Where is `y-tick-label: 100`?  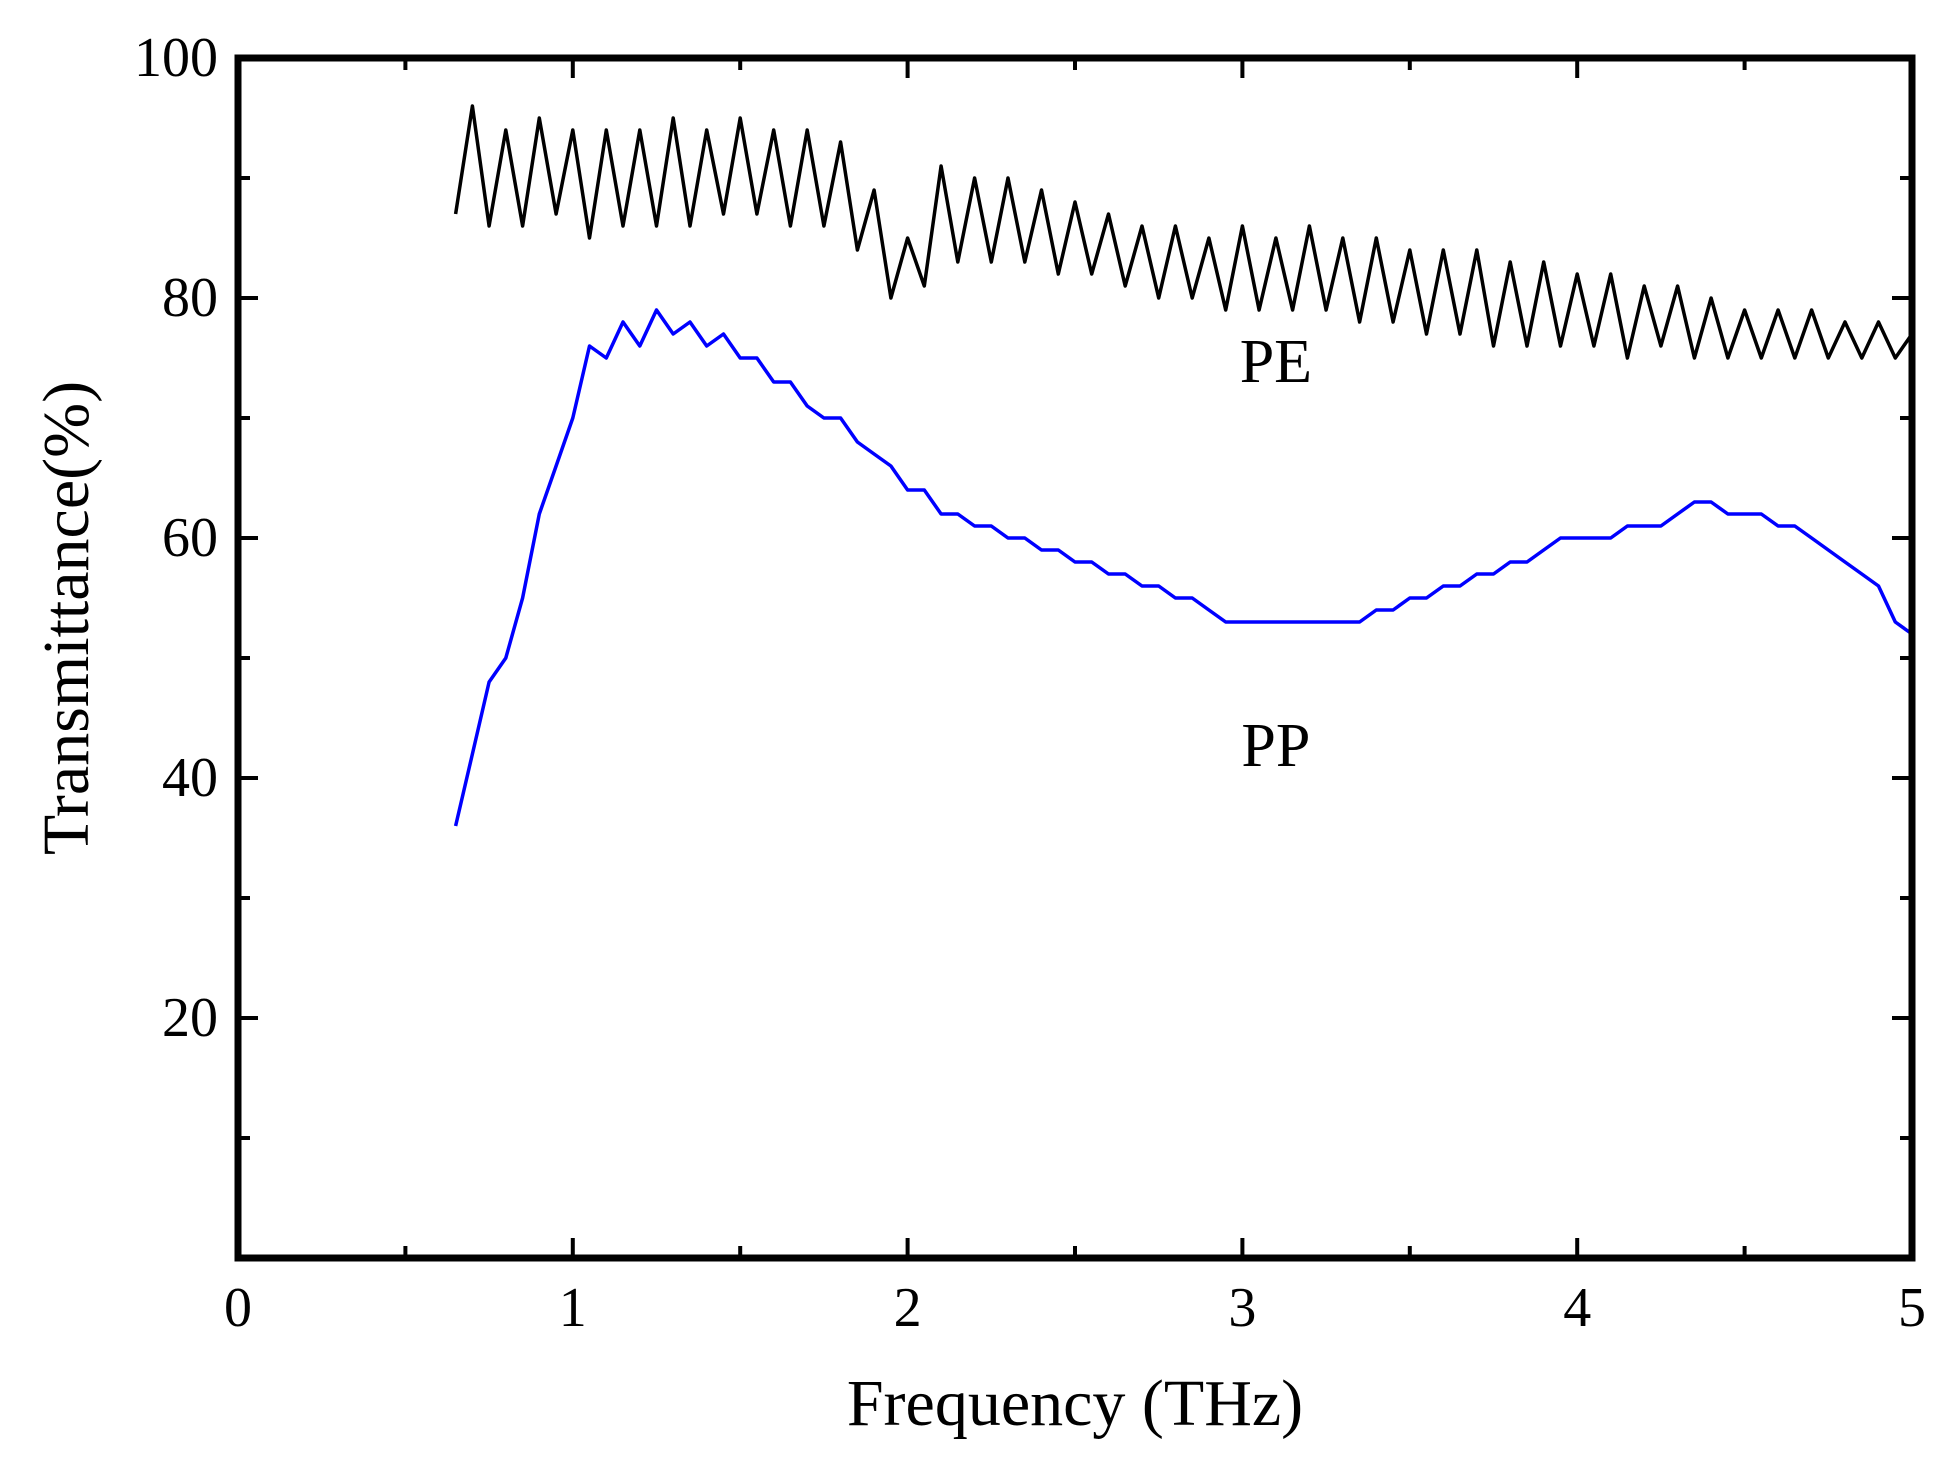 y-tick-label: 100 is located at coordinates (176, 58).